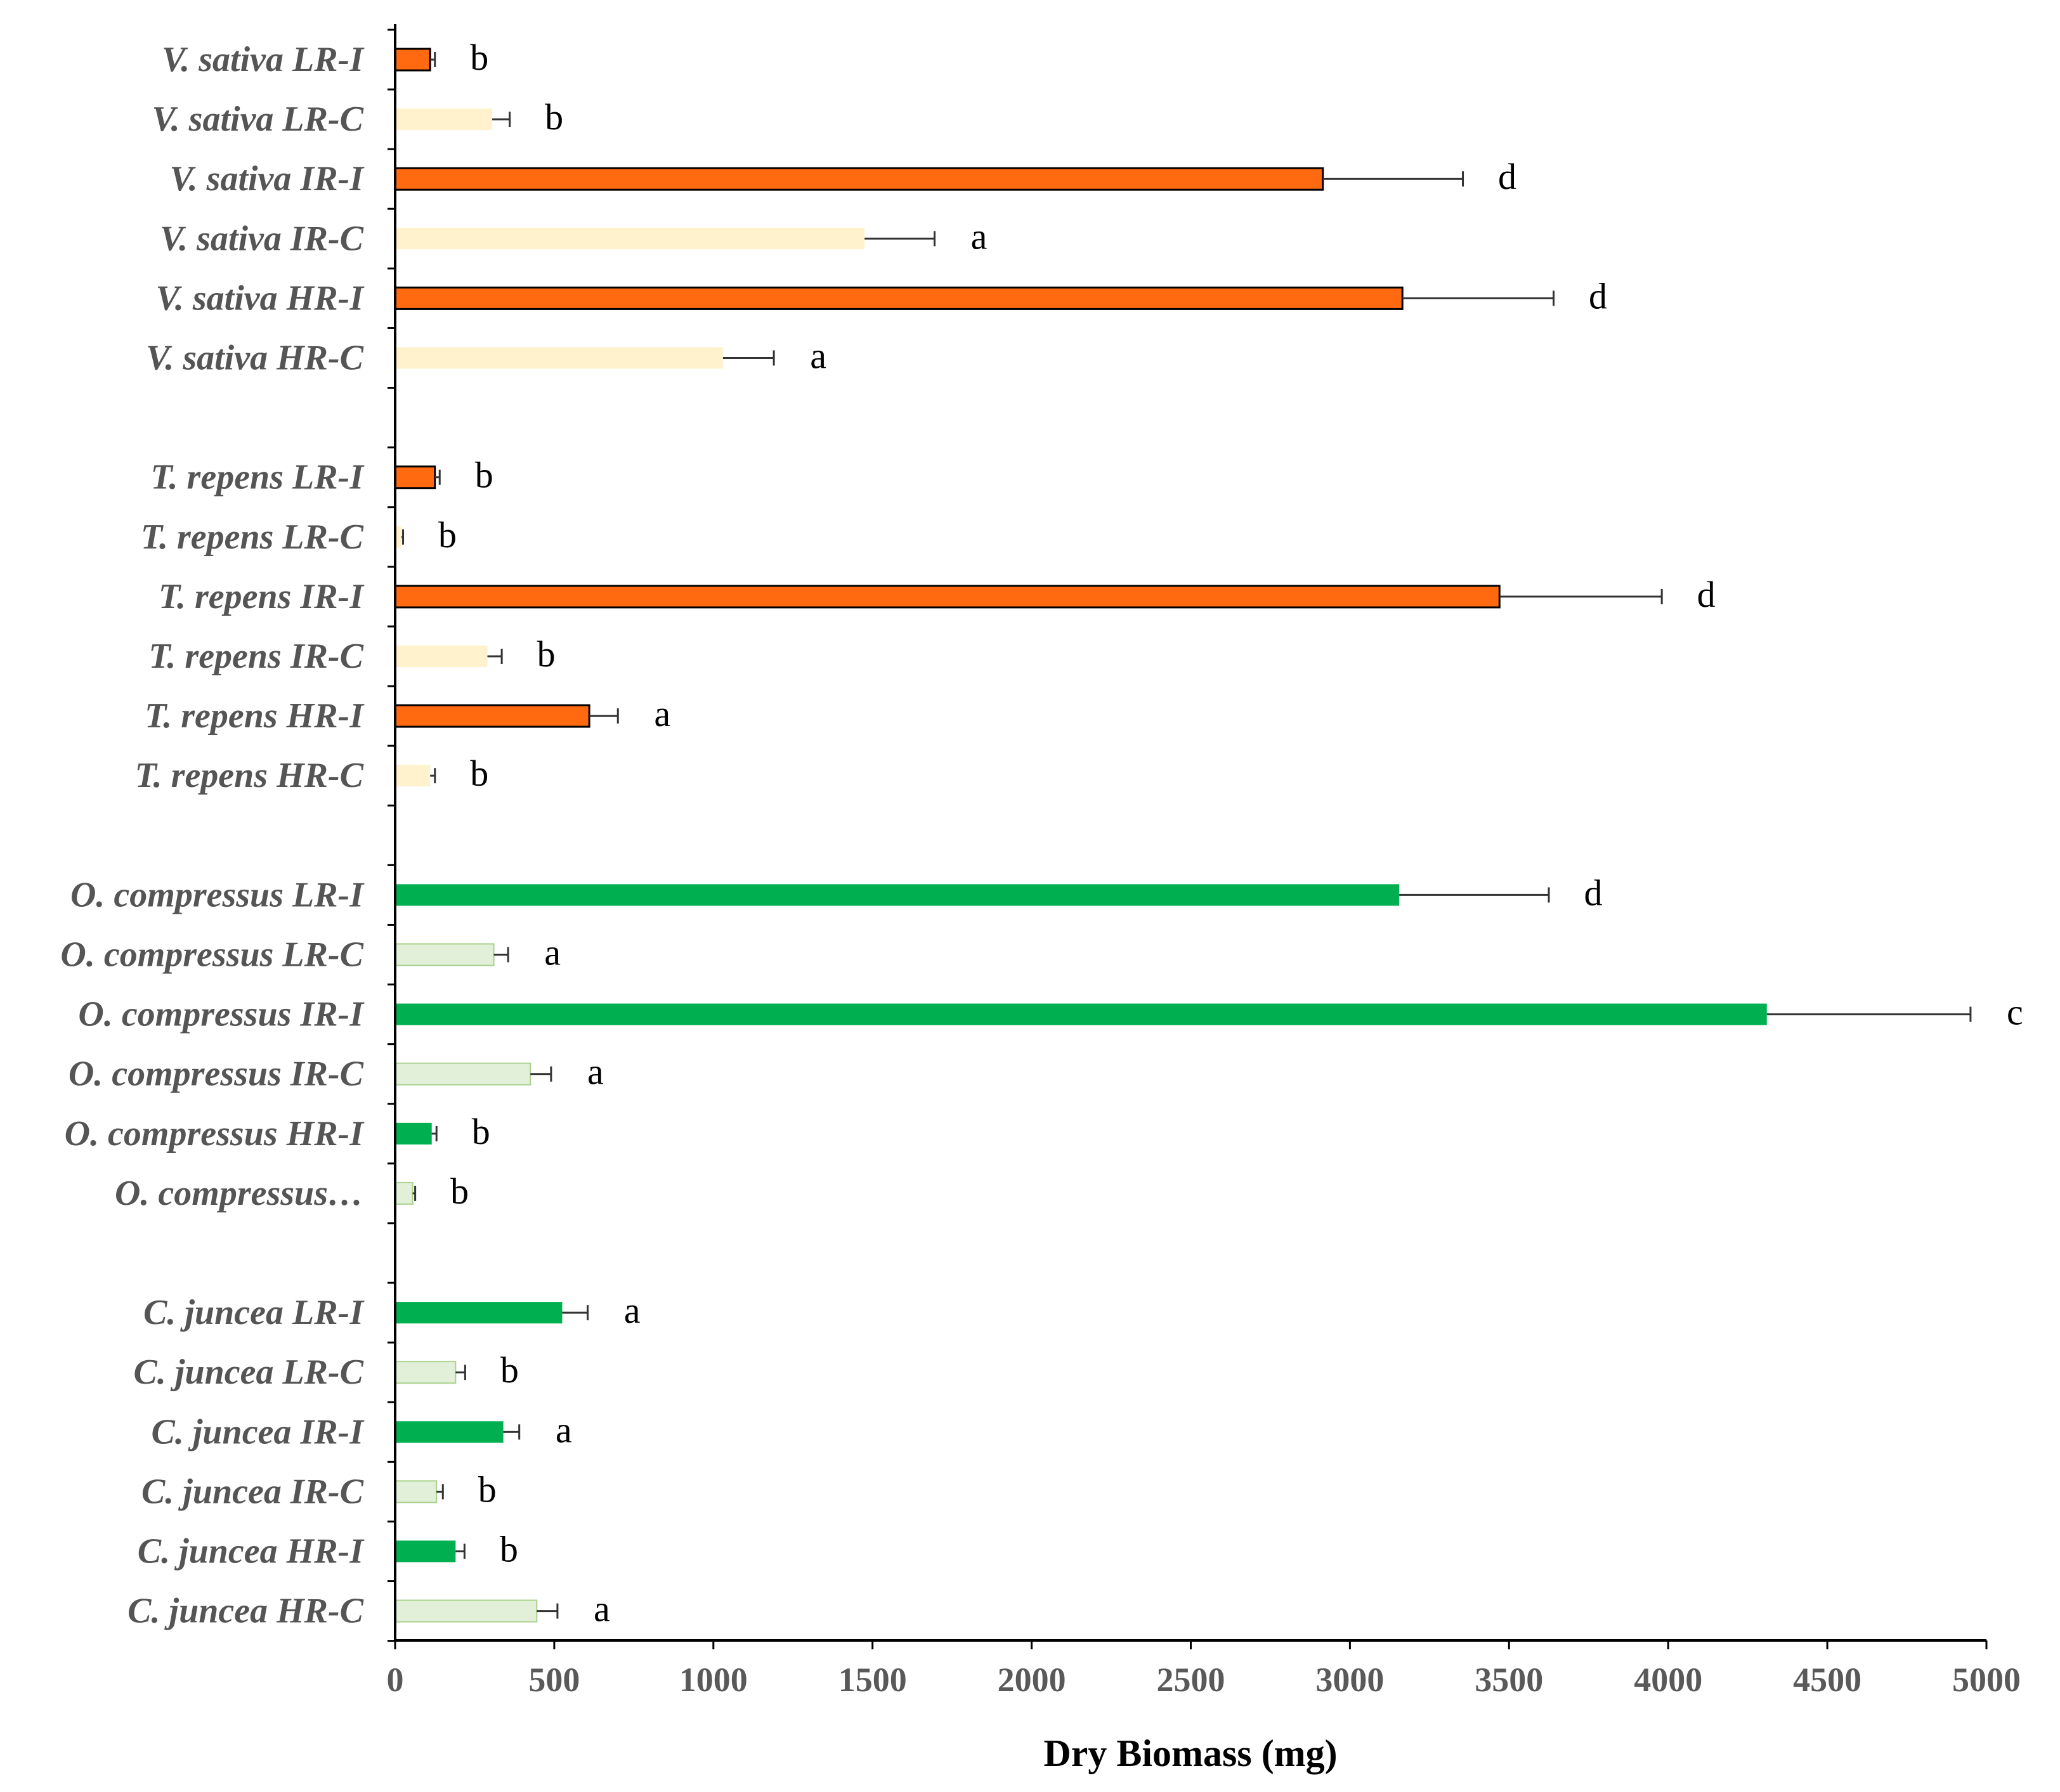  I want to click on category-label-3-5: C. juncea HR-C, so click(245, 1612).